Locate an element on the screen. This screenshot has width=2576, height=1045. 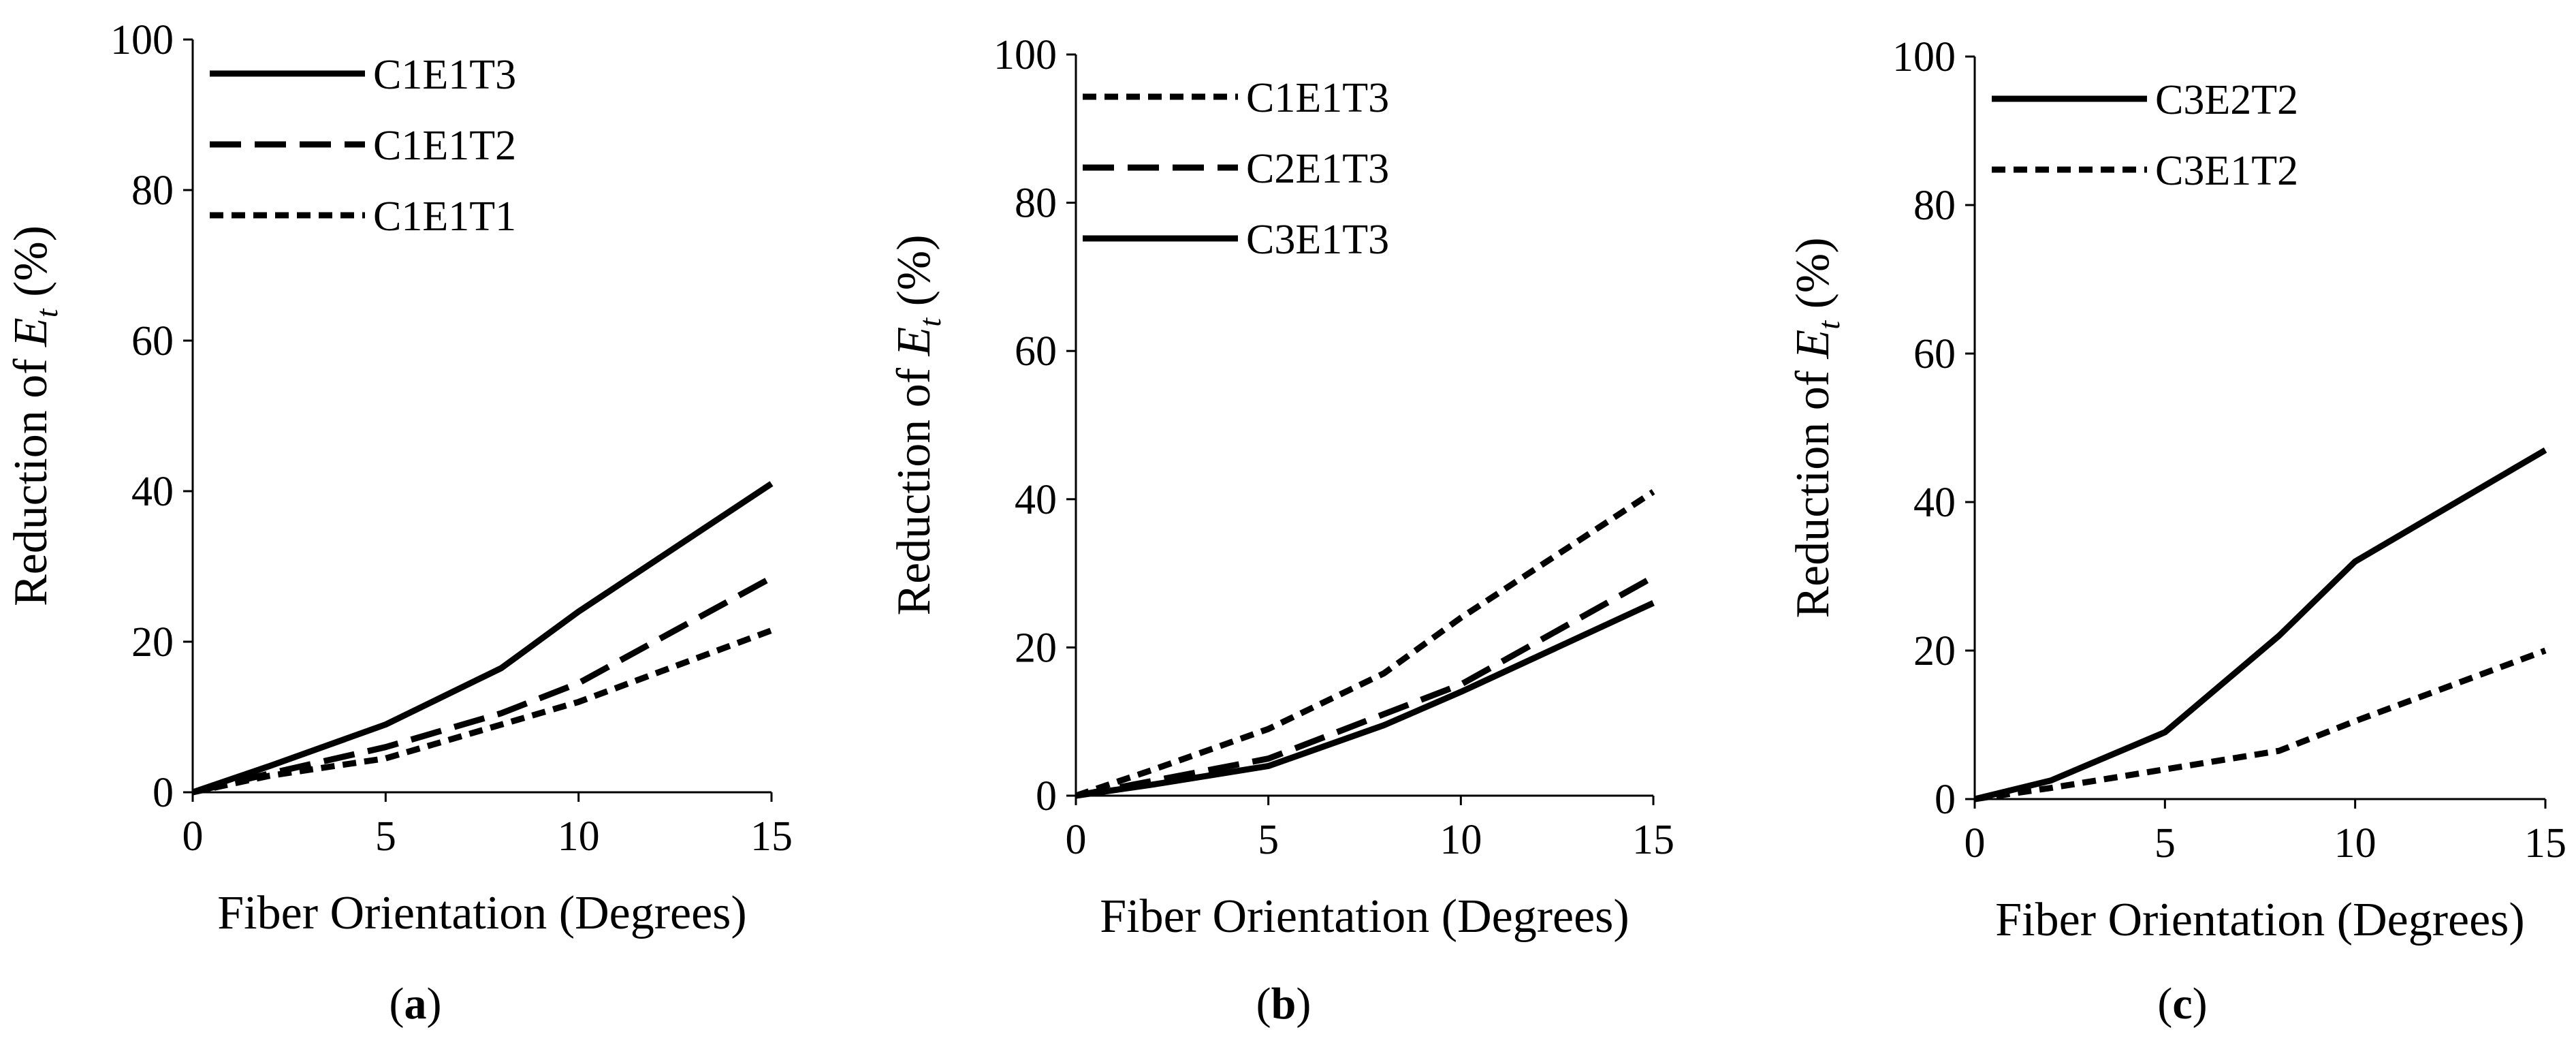
series-line-c3e1t3 is located at coordinates (1365, 699).